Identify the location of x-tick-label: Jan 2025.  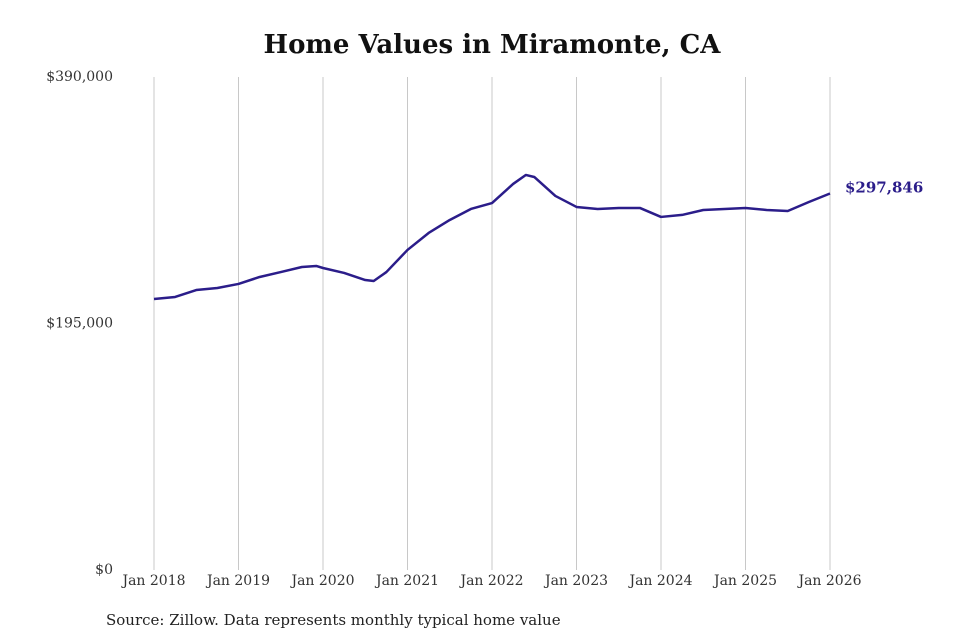
(744, 581).